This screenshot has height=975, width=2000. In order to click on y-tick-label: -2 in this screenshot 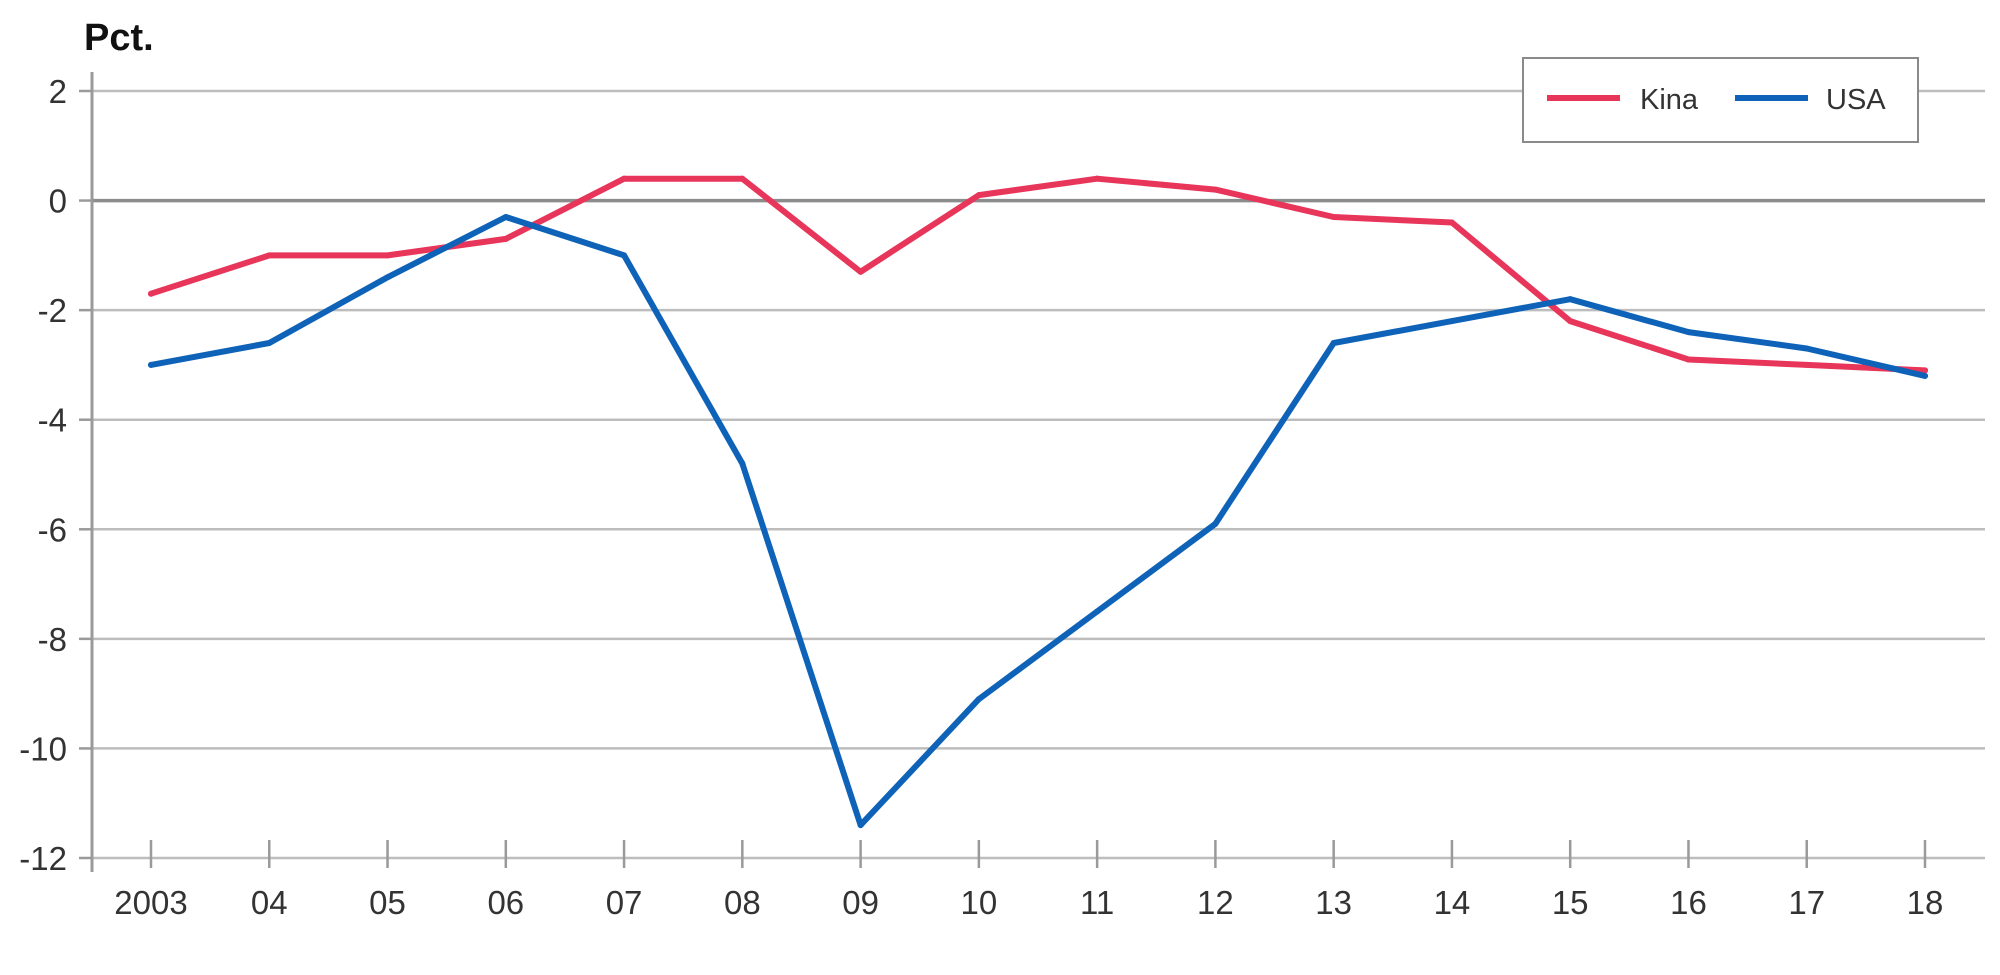, I will do `click(52, 310)`.